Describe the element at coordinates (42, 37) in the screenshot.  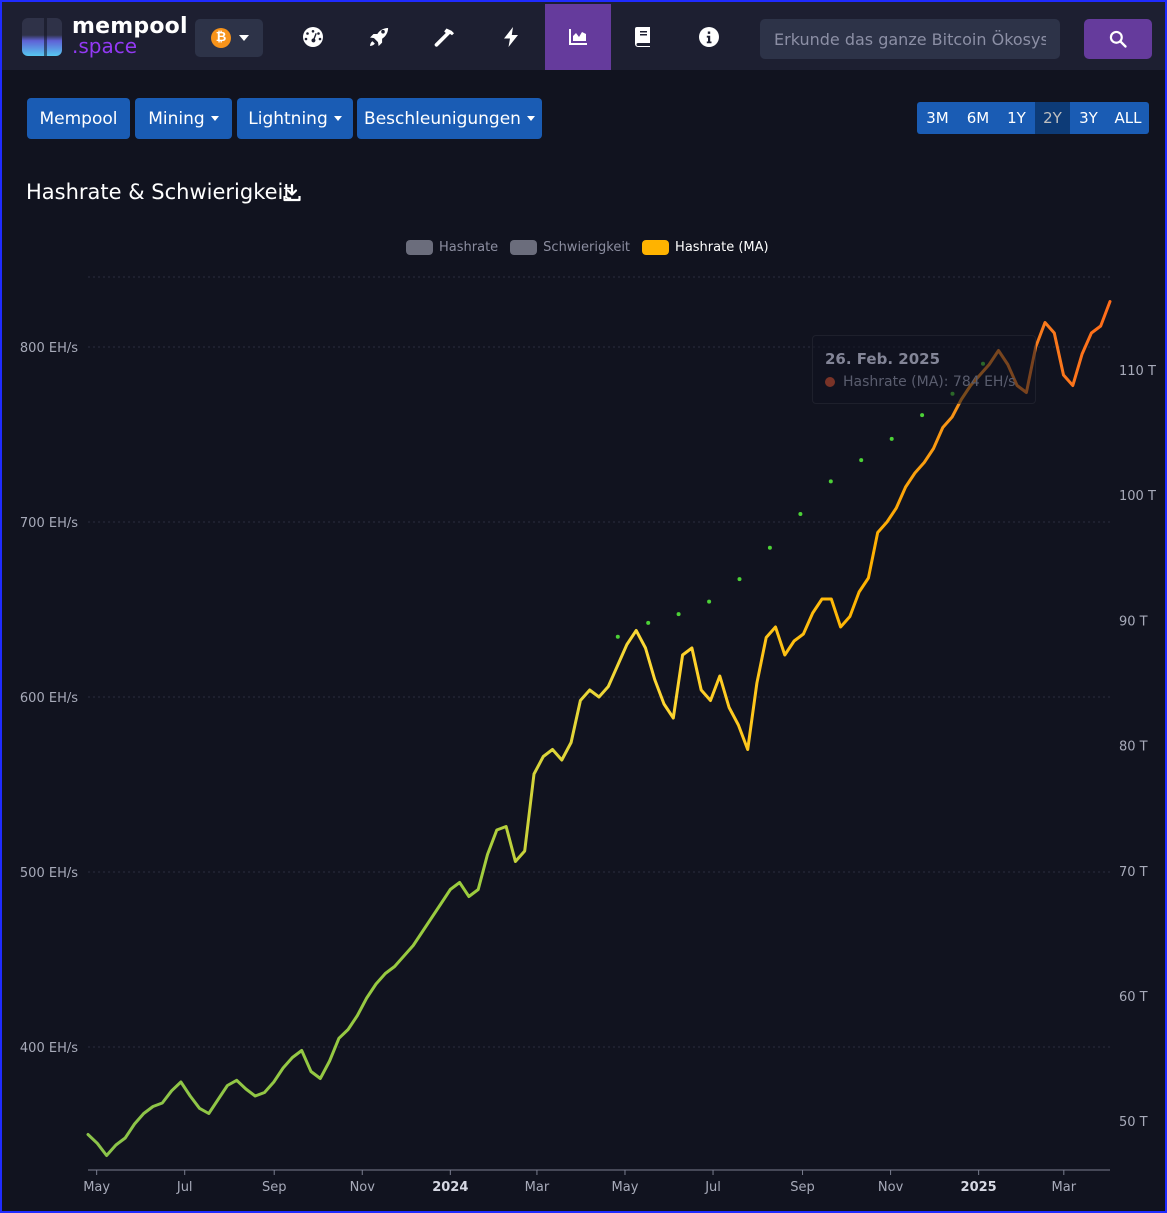
I see `logo-mark-icon` at that location.